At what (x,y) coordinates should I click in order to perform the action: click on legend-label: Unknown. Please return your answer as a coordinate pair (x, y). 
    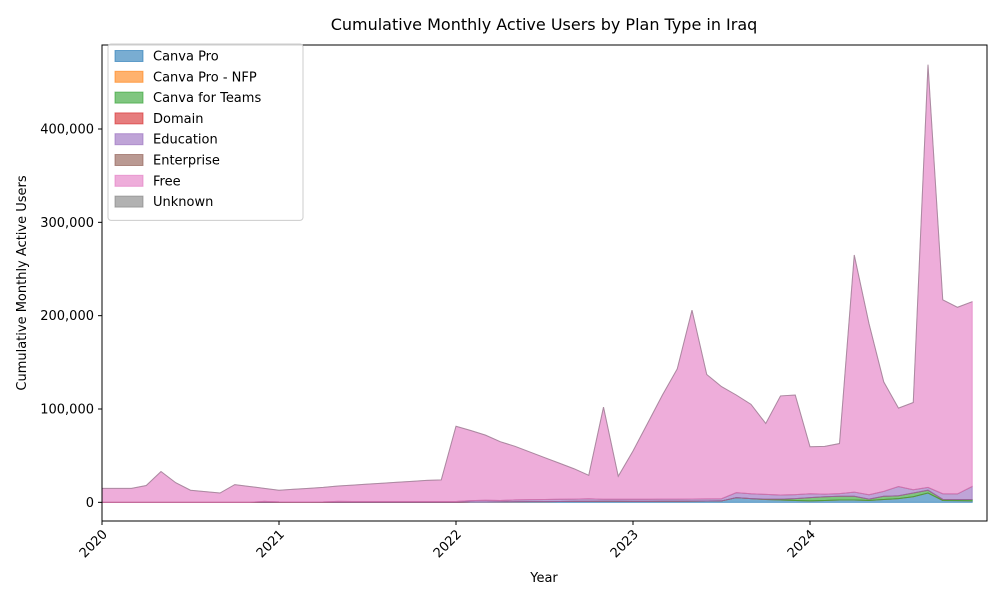
    Looking at the image, I should click on (183, 202).